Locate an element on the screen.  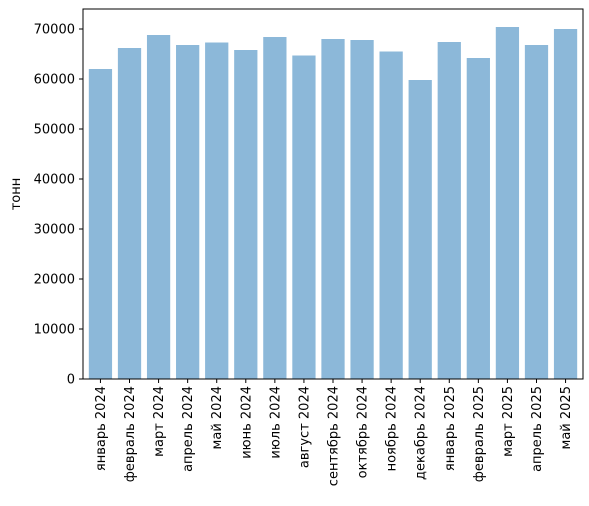
y-tick-label: 70000 is located at coordinates (54, 30).